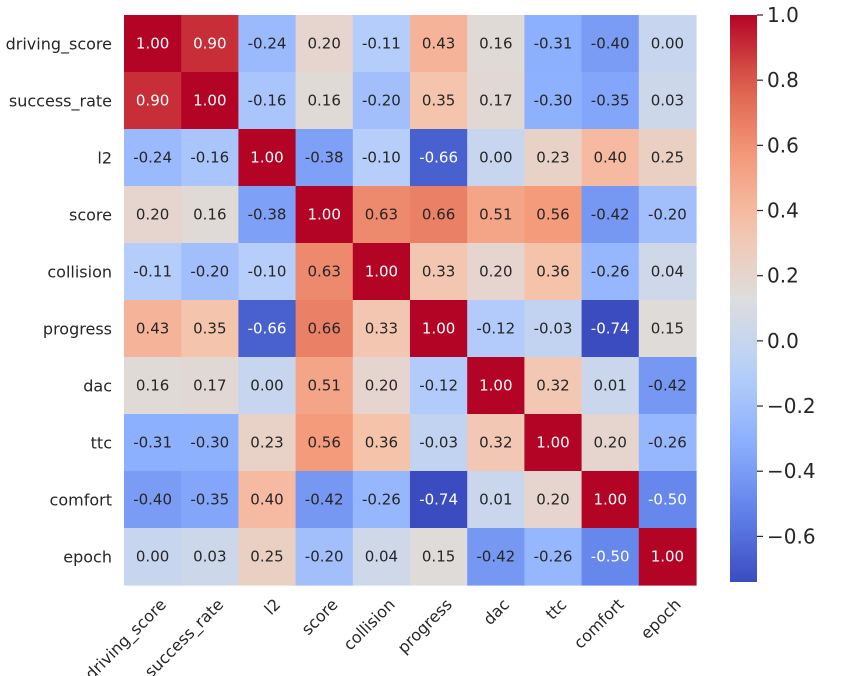 This screenshot has height=676, width=864. I want to click on cell-value-label: -0.03, so click(553, 329).